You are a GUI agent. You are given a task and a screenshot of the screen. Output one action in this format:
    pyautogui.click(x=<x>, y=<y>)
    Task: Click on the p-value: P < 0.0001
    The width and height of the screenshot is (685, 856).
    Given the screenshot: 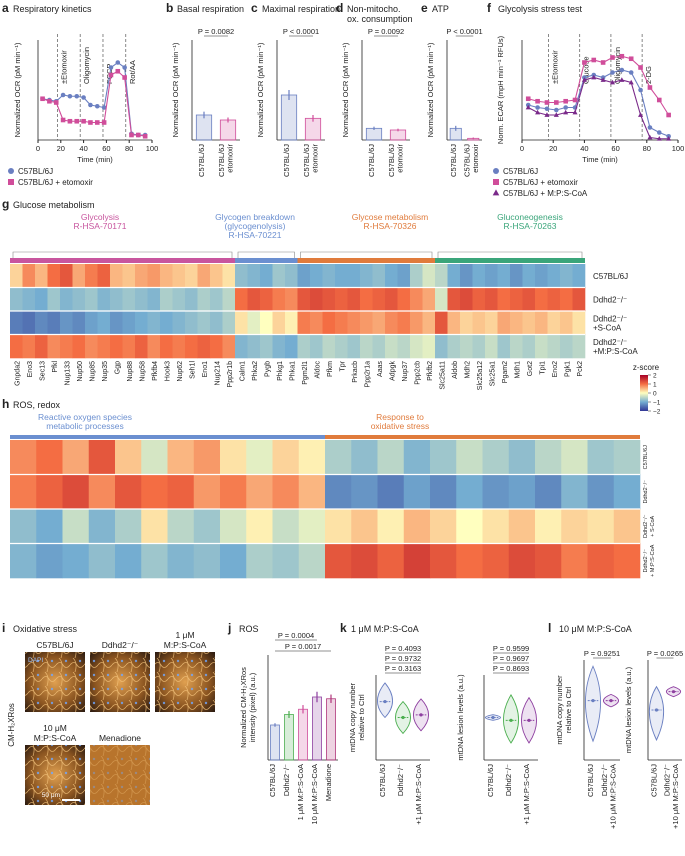 What is the action you would take?
    pyautogui.click(x=464, y=31)
    